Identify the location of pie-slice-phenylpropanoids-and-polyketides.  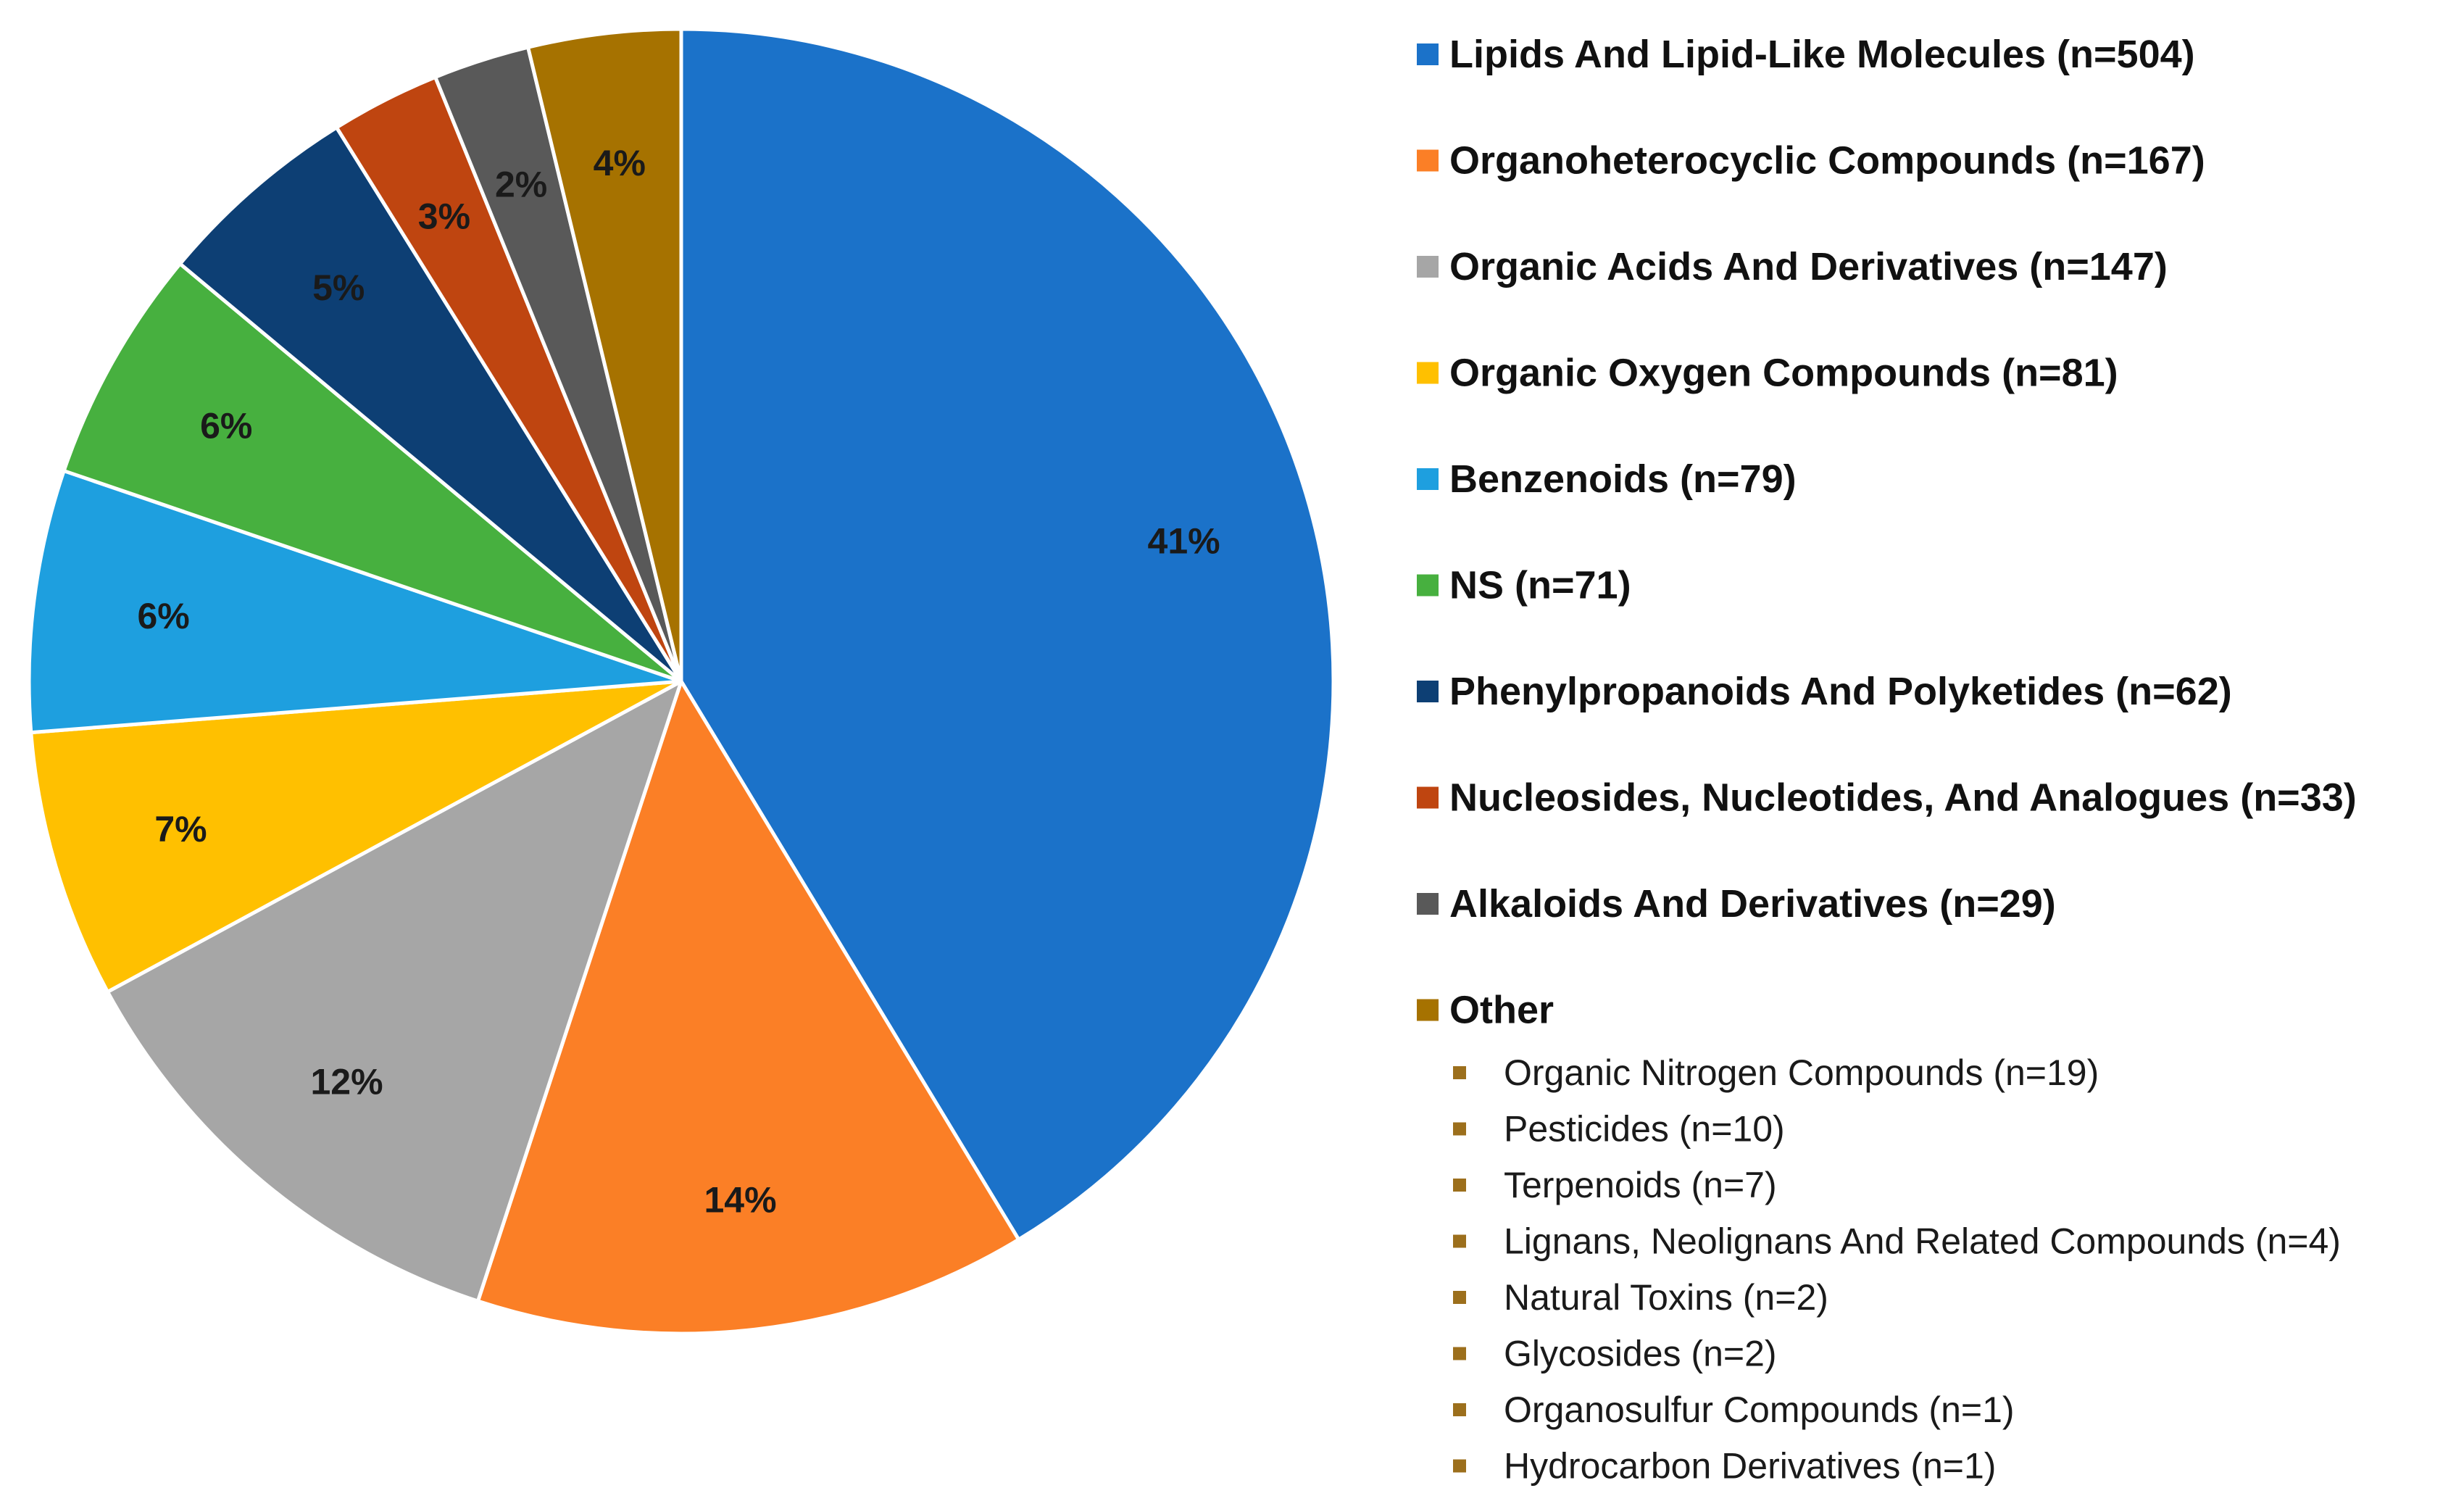
(430, 404).